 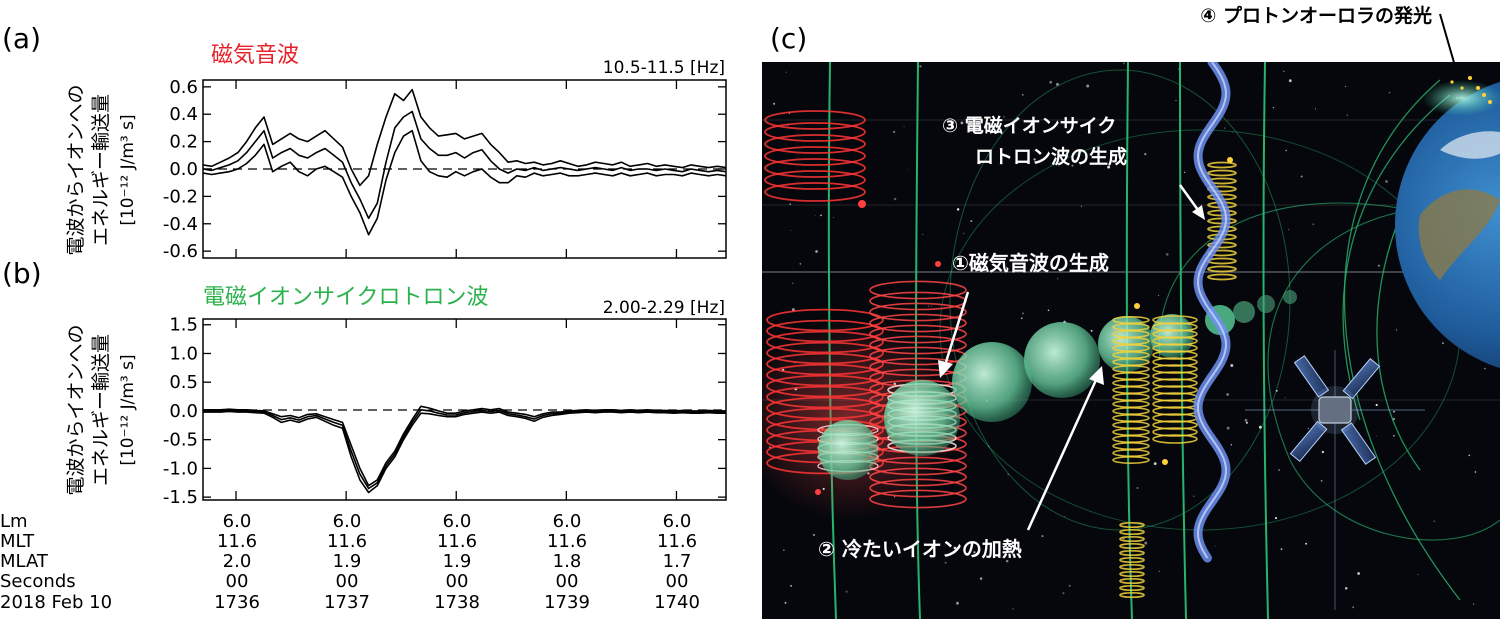 What do you see at coordinates (237, 541) in the screenshot?
I see `col1-mlt: 11.6` at bounding box center [237, 541].